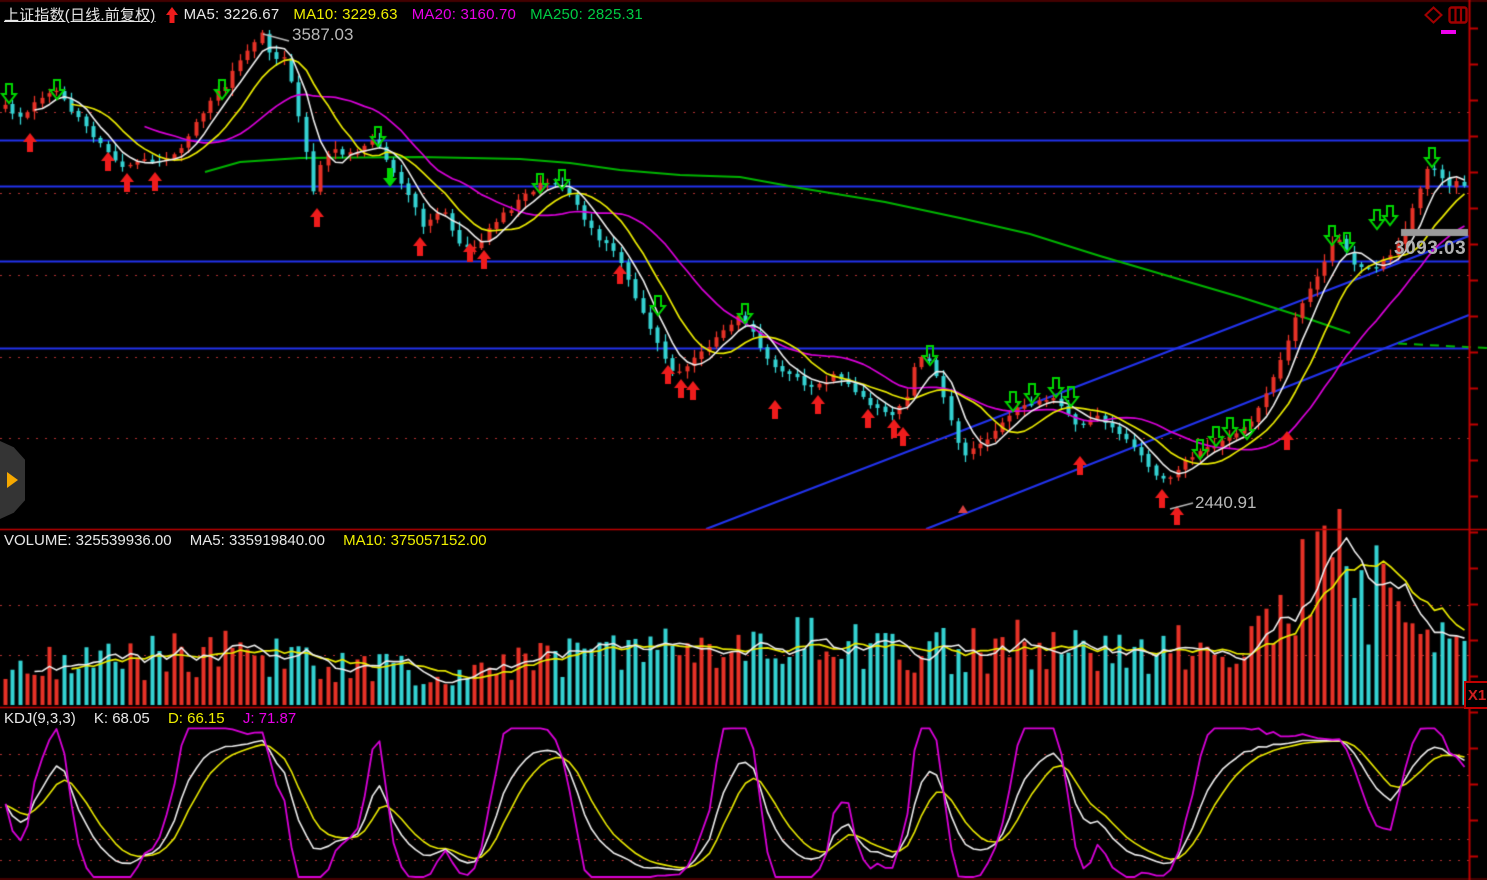  What do you see at coordinates (1226, 502) in the screenshot?
I see `low-price-label: 2440.91` at bounding box center [1226, 502].